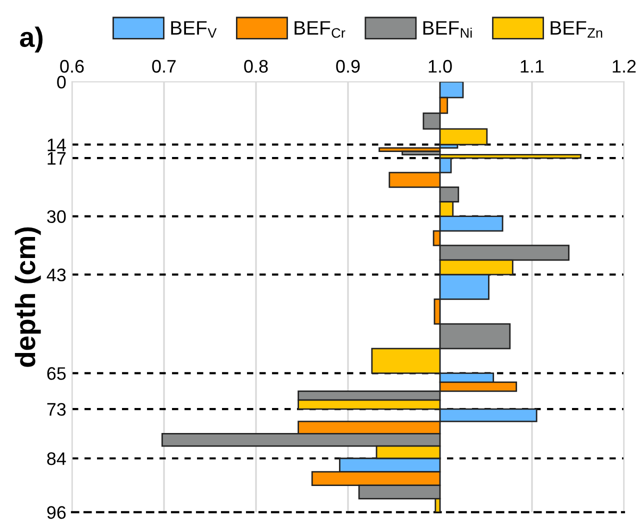 This screenshot has height=528, width=640. Describe the element at coordinates (576, 29) in the screenshot. I see `legend-label: BEF$_{Zn}$` at that location.